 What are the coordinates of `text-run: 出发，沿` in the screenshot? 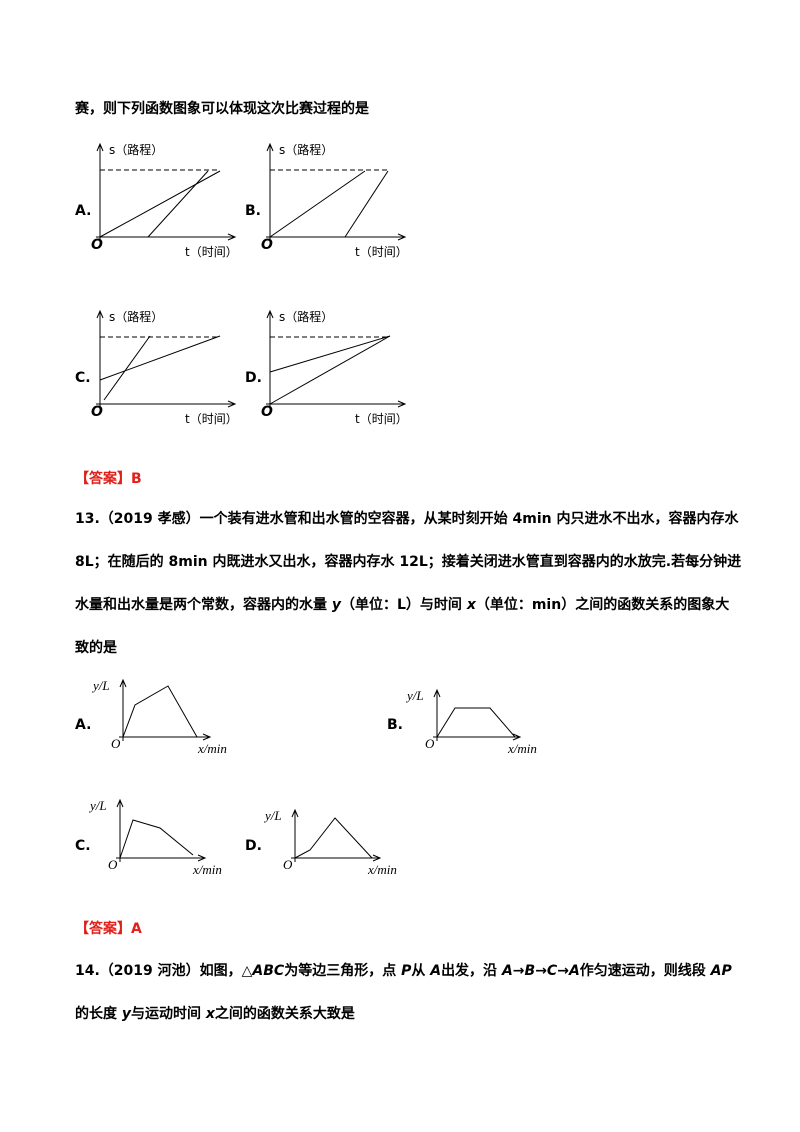 It's located at (471, 970).